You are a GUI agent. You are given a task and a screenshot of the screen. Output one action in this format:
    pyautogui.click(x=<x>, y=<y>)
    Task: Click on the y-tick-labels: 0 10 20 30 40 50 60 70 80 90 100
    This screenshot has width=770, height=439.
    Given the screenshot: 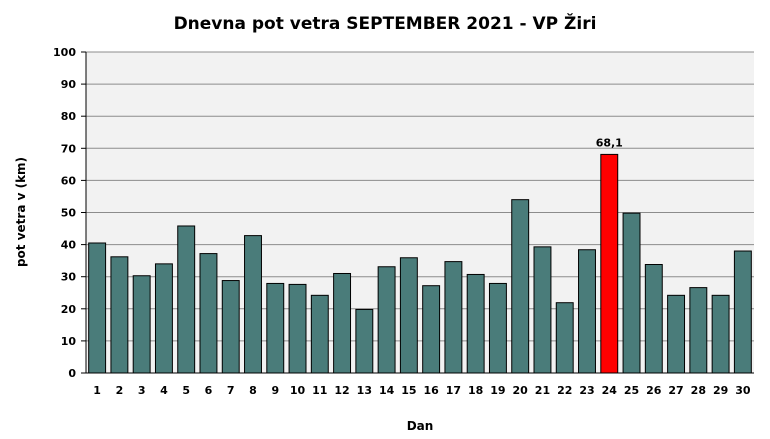 What is the action you would take?
    pyautogui.click(x=64, y=213)
    